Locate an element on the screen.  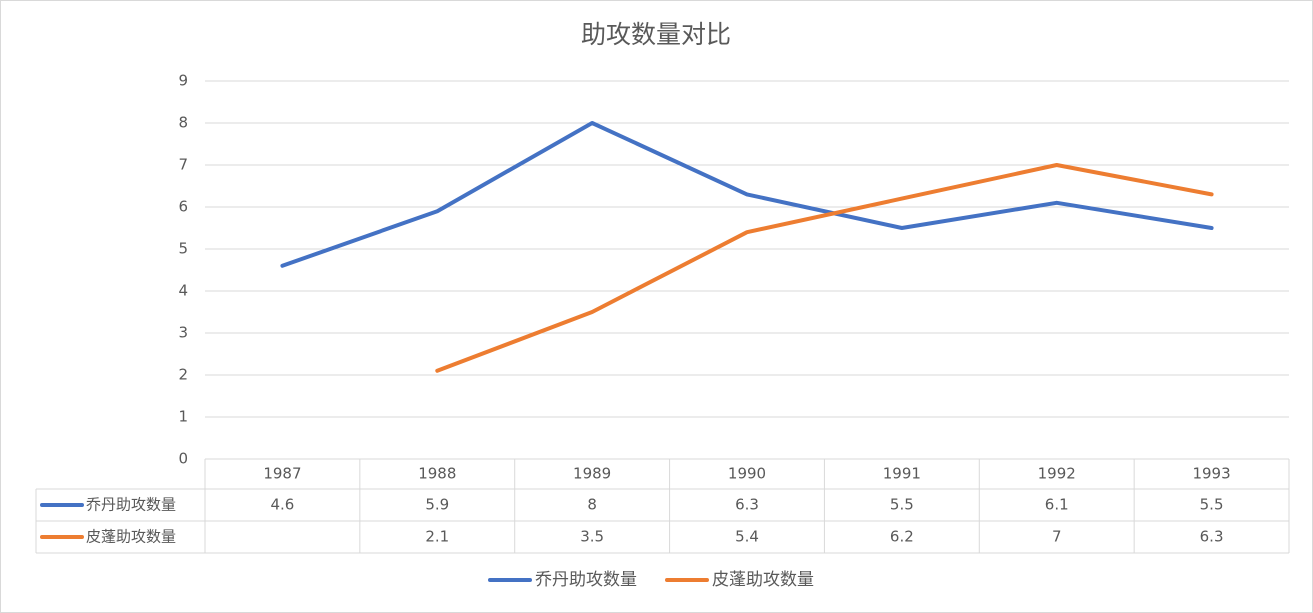
y-tick-label: 6 is located at coordinates (183, 207).